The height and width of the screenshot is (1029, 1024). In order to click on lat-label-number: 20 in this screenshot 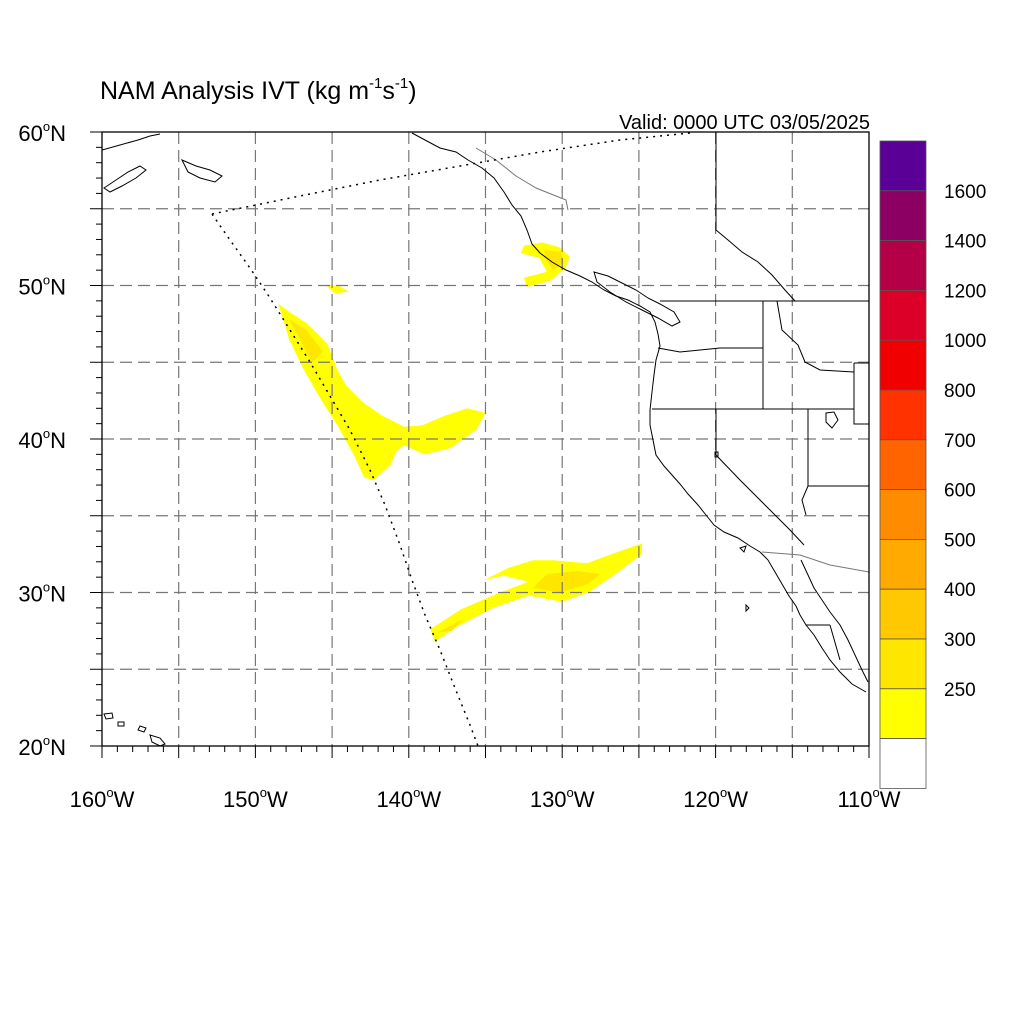, I will do `click(30, 747)`.